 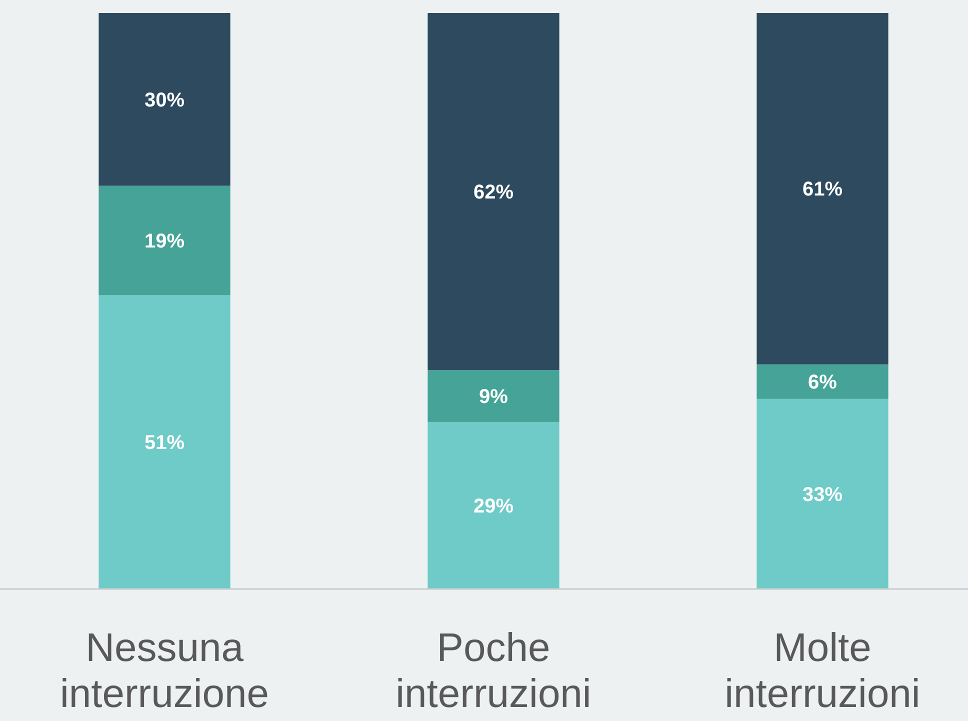 I want to click on data-label: 51%, so click(x=164, y=443).